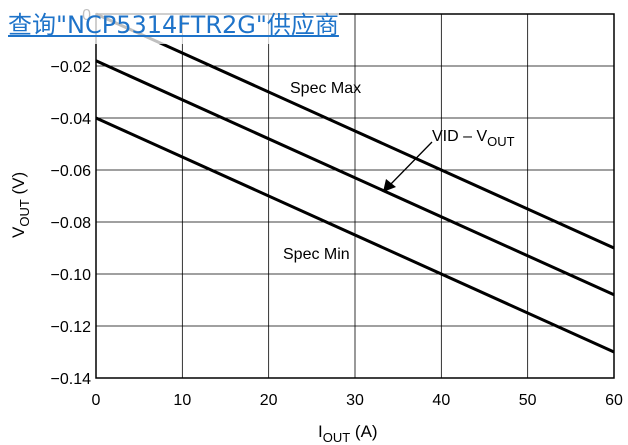  I want to click on y-tick-label: −0.14, so click(71, 379).